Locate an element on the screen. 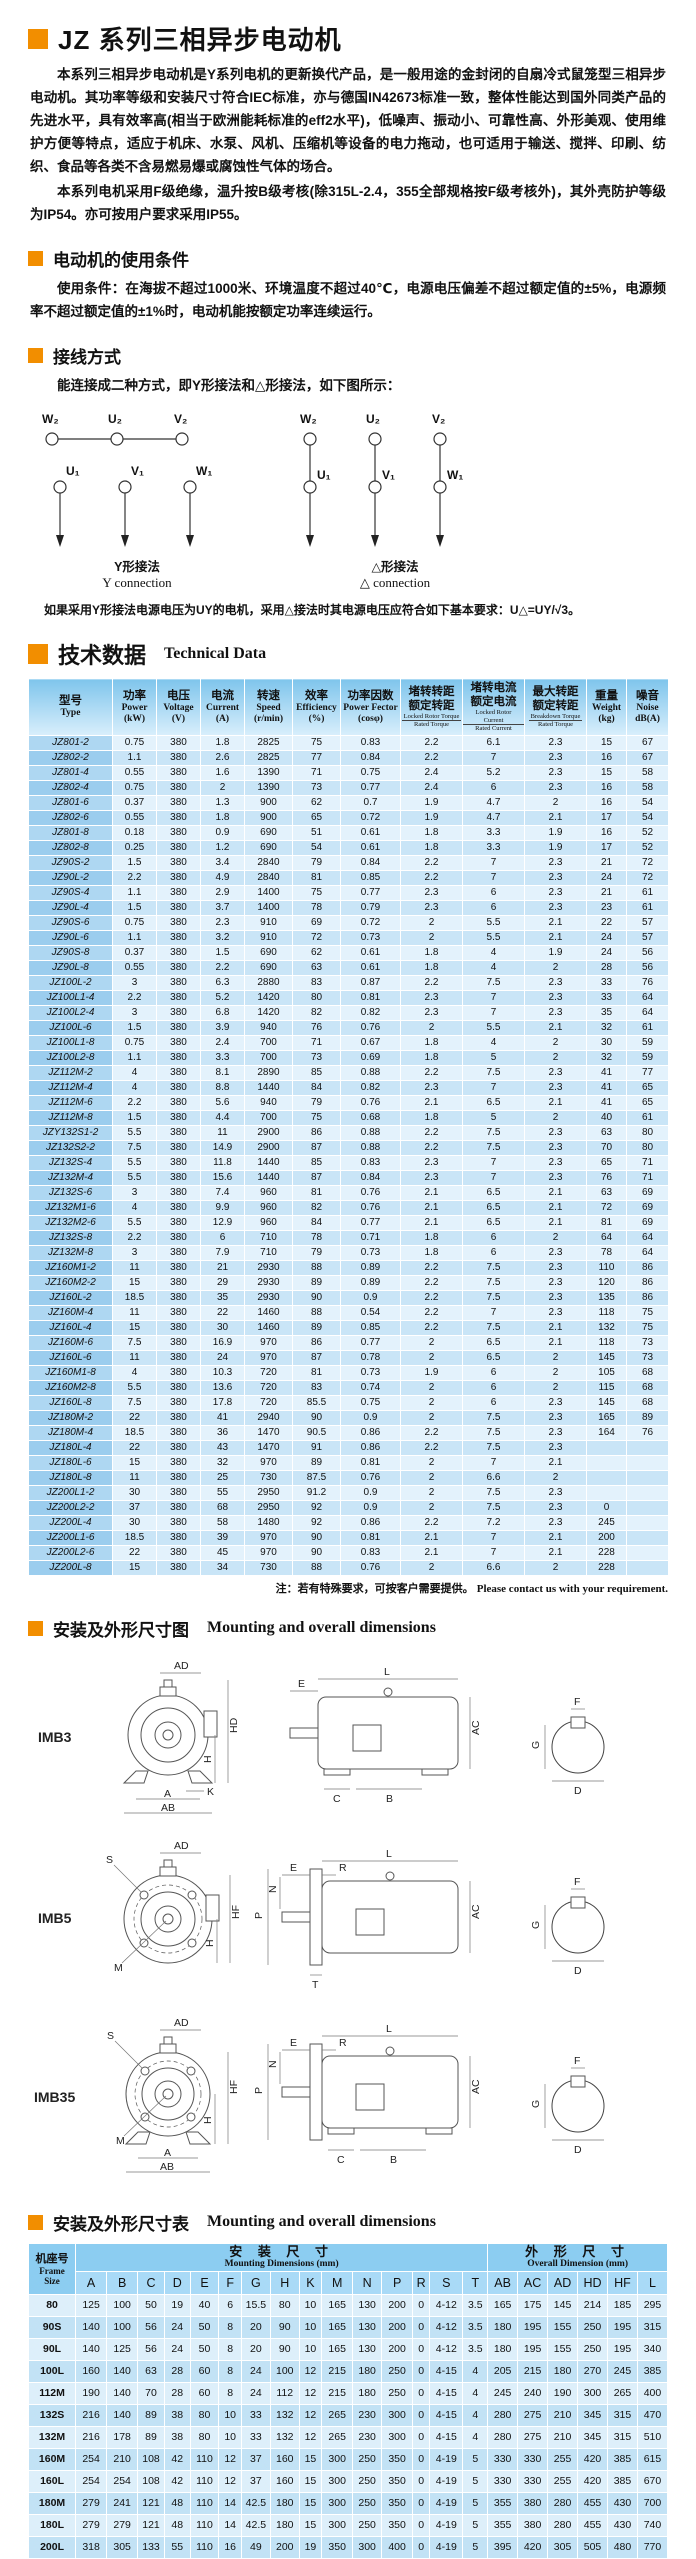  row-label-cell: JZ160M2-2 is located at coordinates (70, 1282).